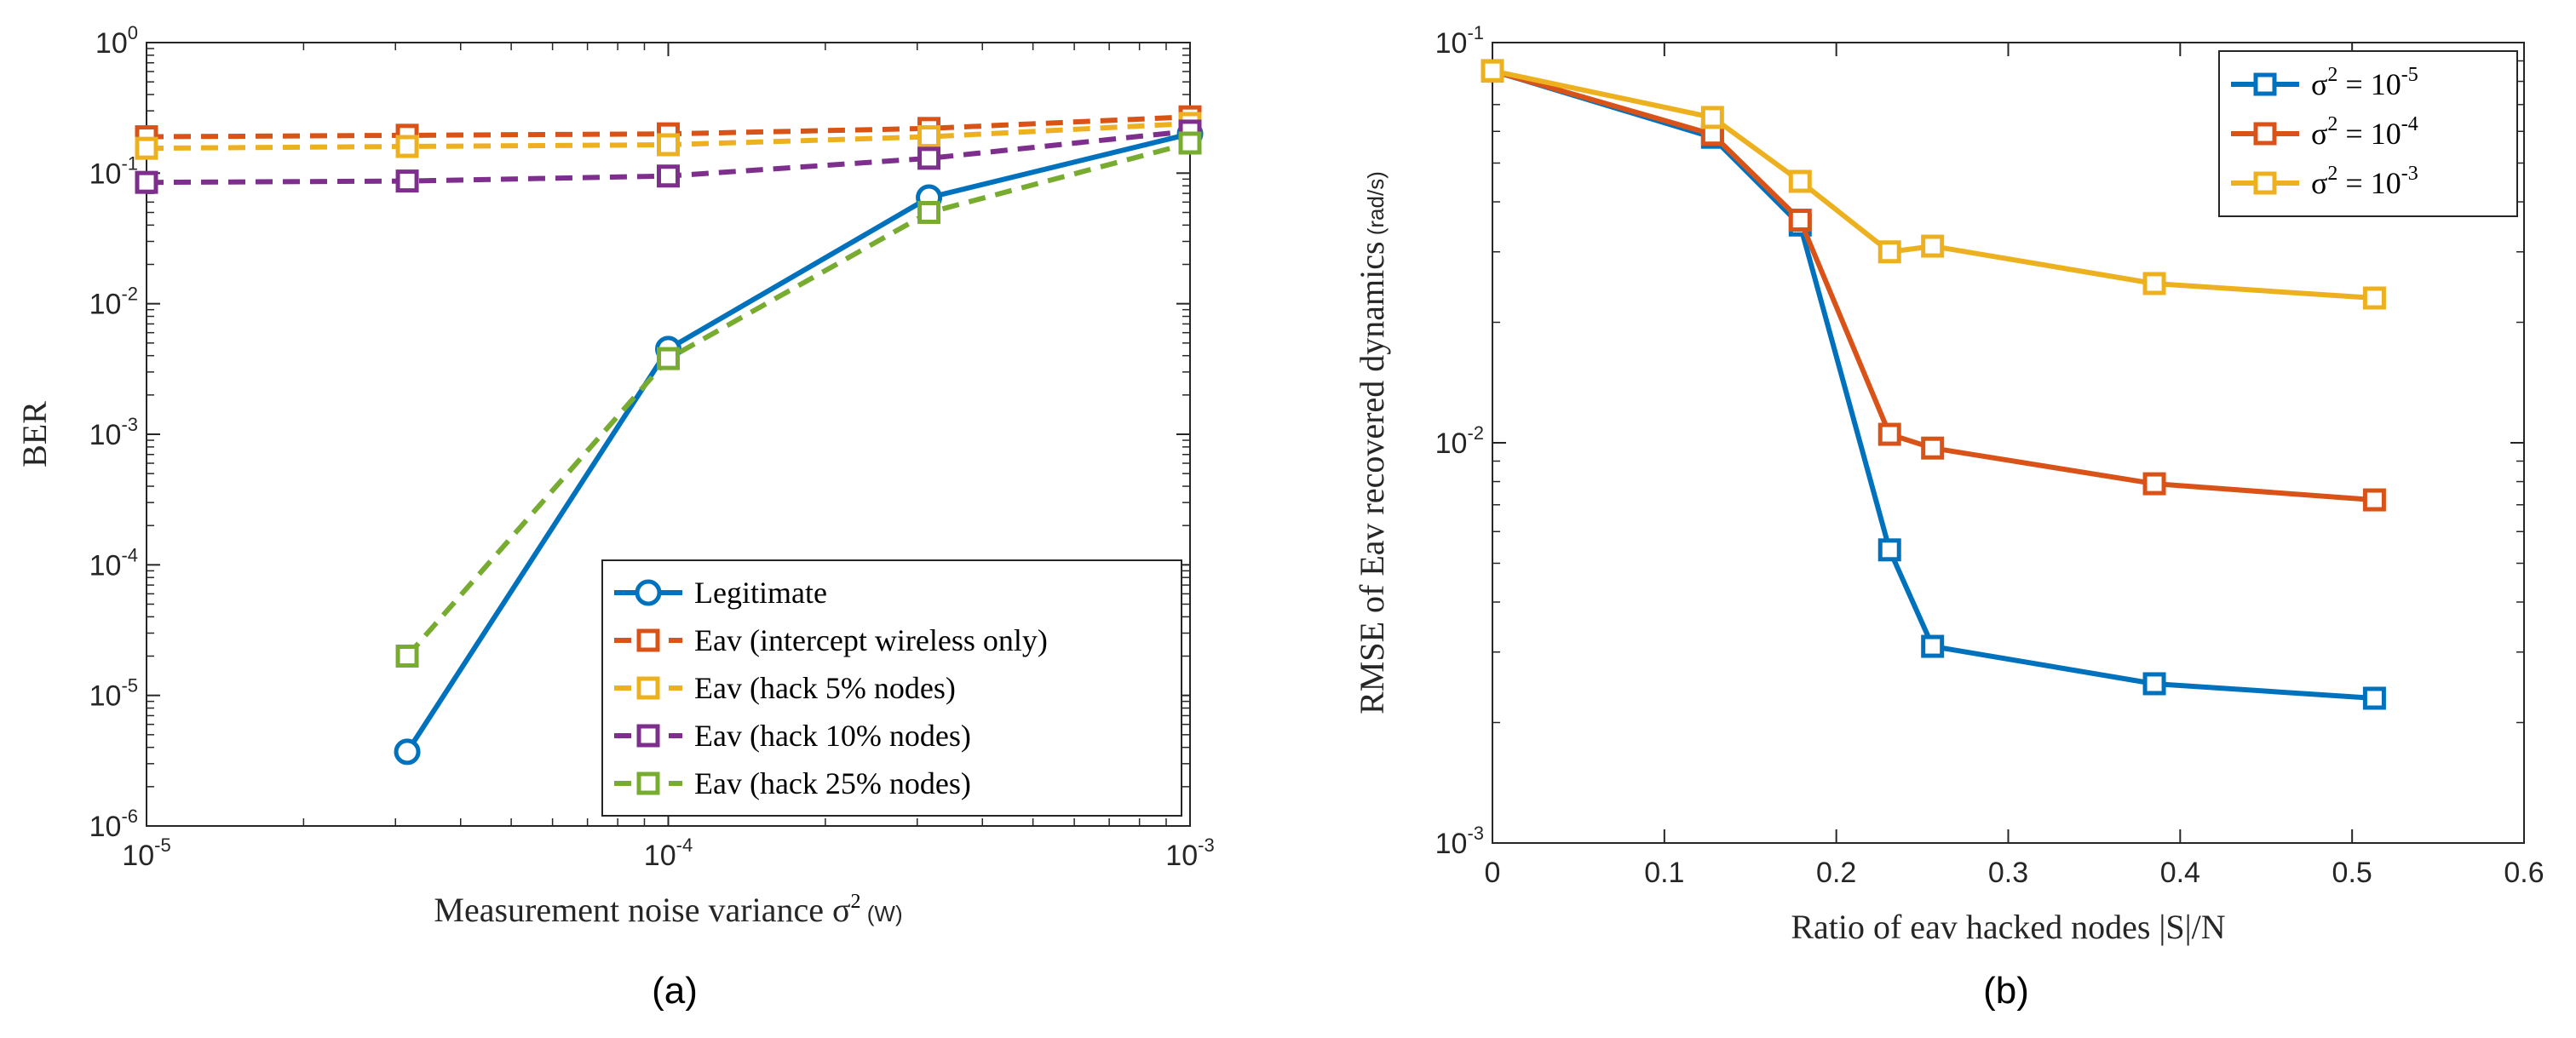 Image resolution: width=2576 pixels, height=1038 pixels. What do you see at coordinates (2006, 991) in the screenshot?
I see `panel-caption: (b)` at bounding box center [2006, 991].